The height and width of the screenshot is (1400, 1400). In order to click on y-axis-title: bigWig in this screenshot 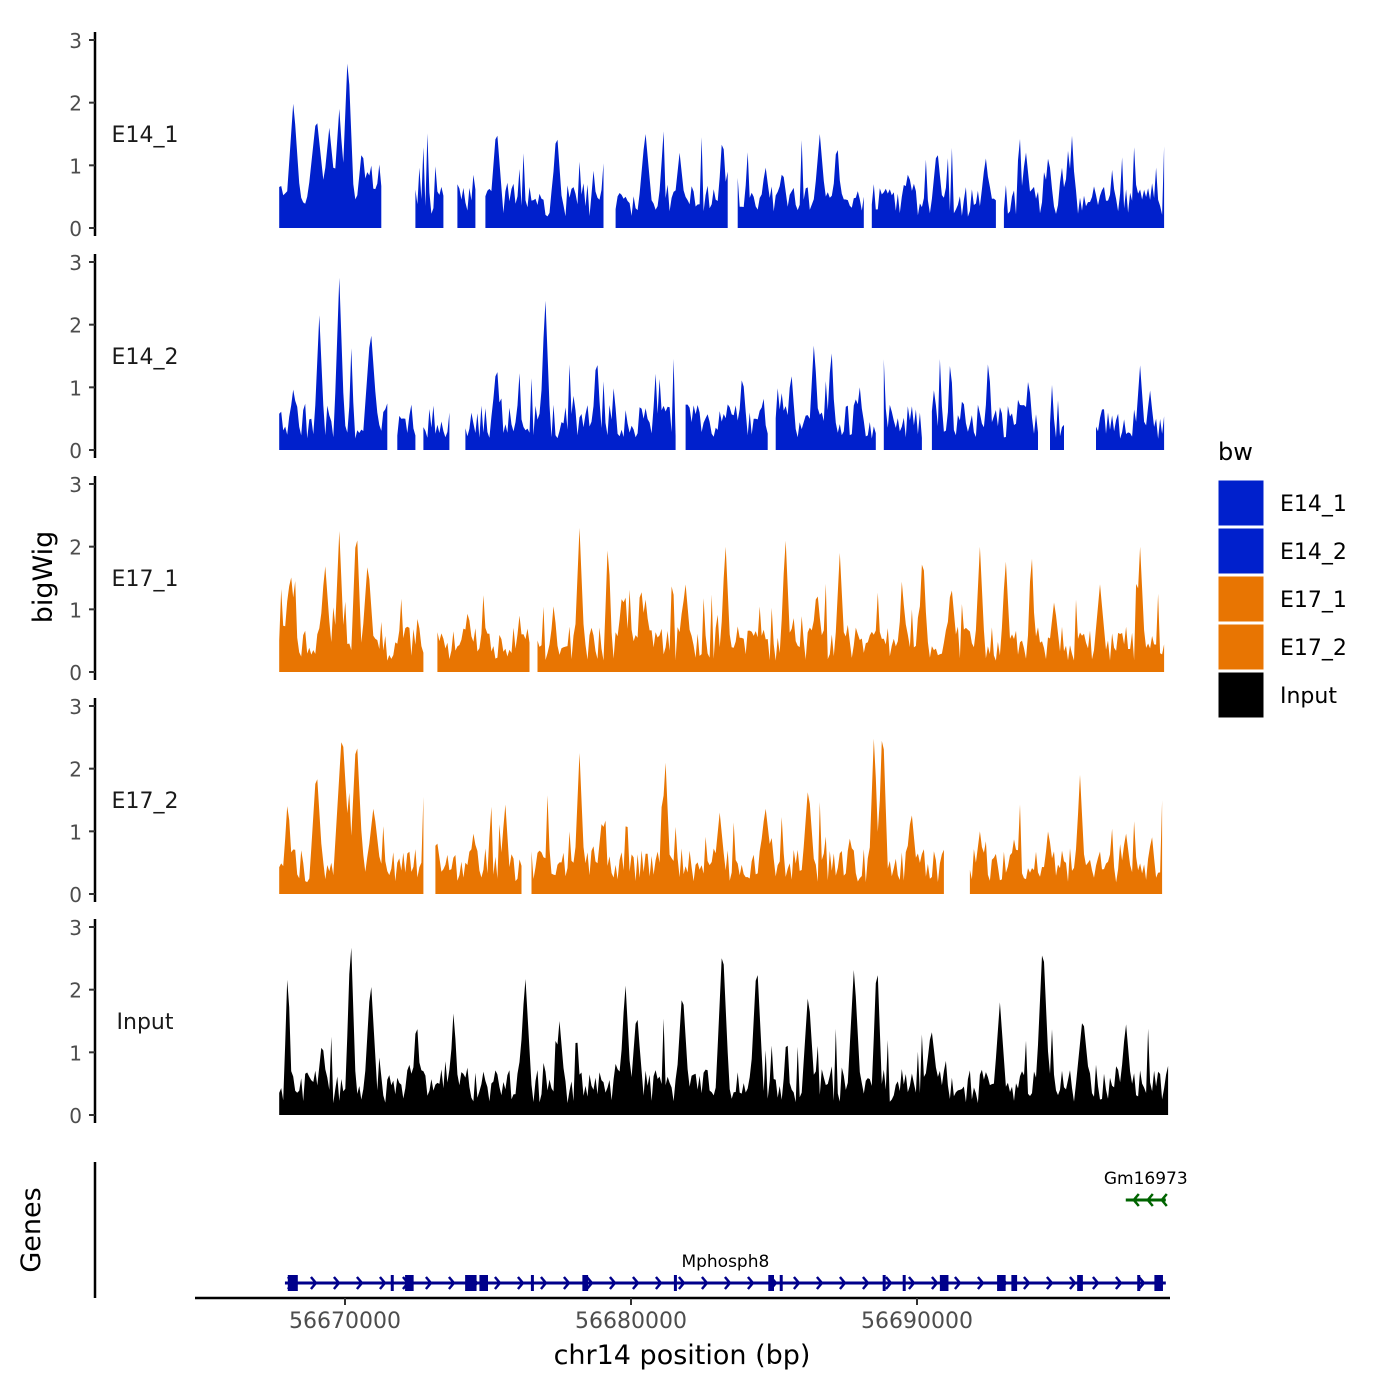, I will do `click(43, 577)`.